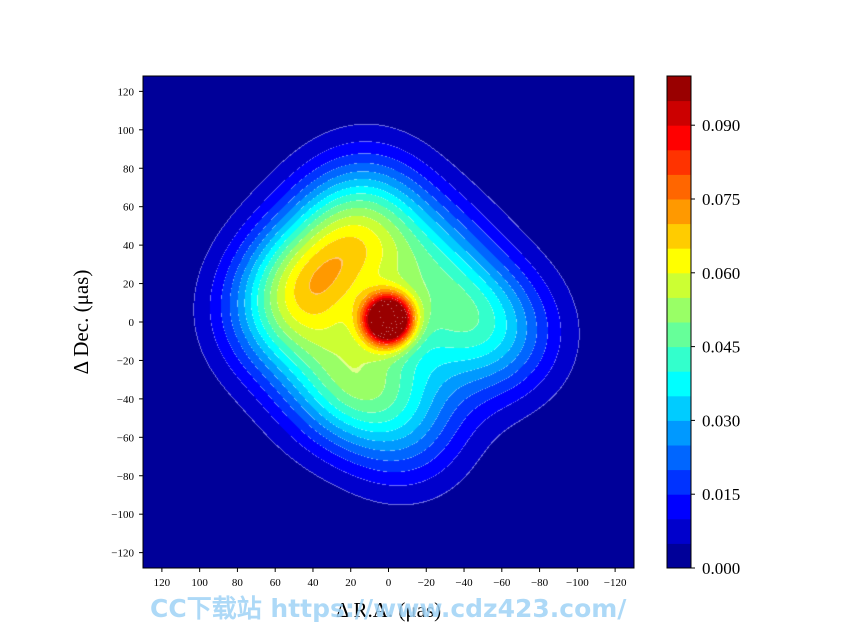 This screenshot has width=850, height=638. What do you see at coordinates (132, 323) in the screenshot?
I see `y-tick-label: 0` at bounding box center [132, 323].